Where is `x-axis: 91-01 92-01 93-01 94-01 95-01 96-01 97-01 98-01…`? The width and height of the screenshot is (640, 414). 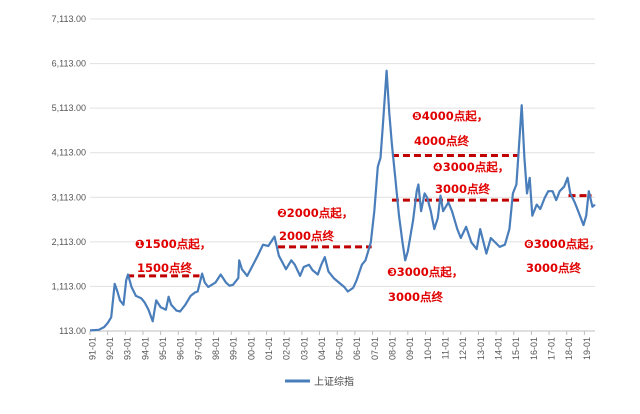
x-axis: 91-01 92-01 93-01 94-01 95-01 96-01 97-01 98-01… is located at coordinates (341, 345).